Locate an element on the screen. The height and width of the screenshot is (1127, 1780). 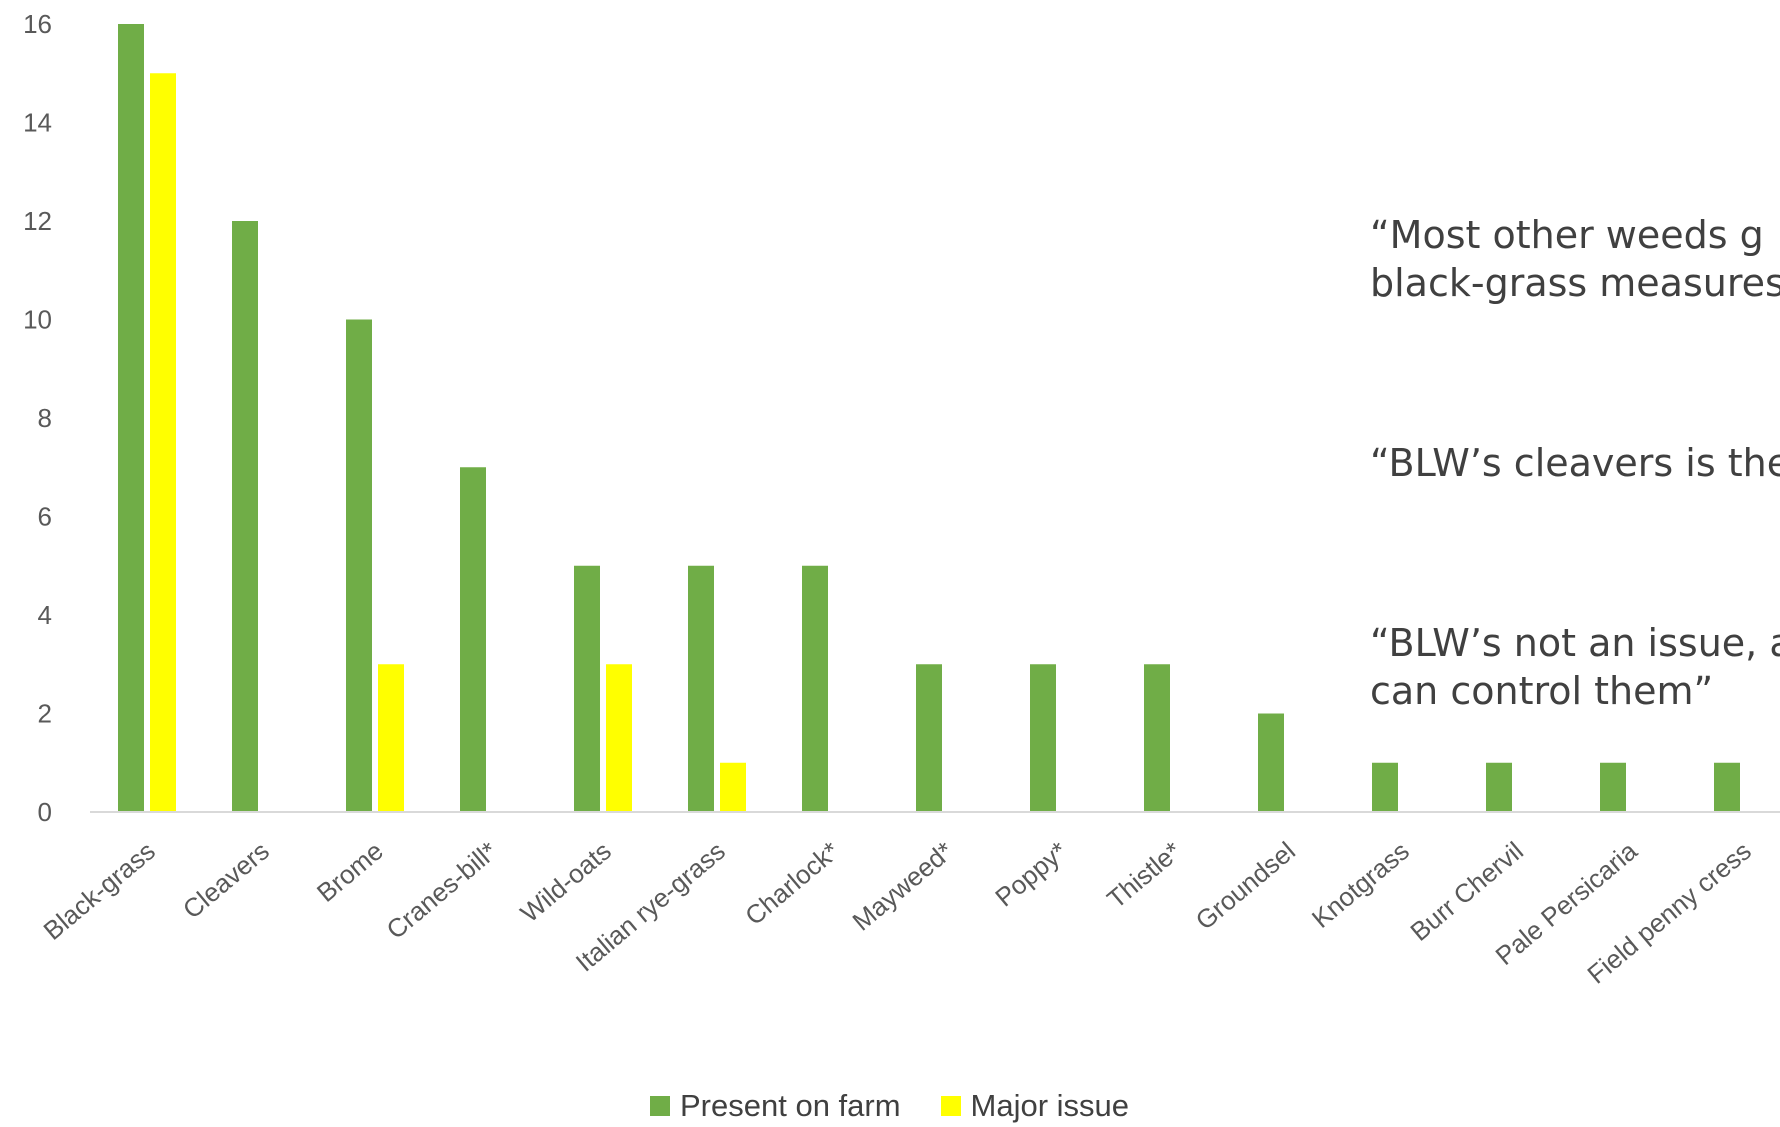
bar-present-black-grass is located at coordinates (131, 418).